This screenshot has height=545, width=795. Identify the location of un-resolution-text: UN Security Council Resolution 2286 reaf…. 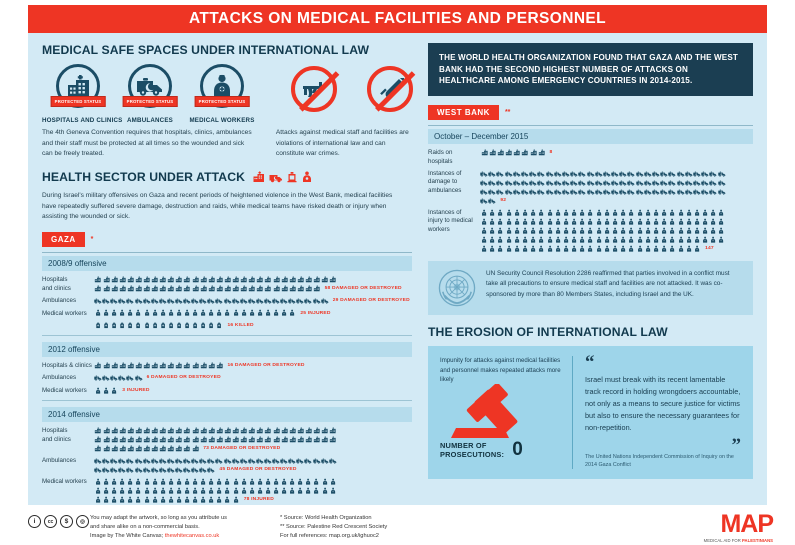
(608, 284).